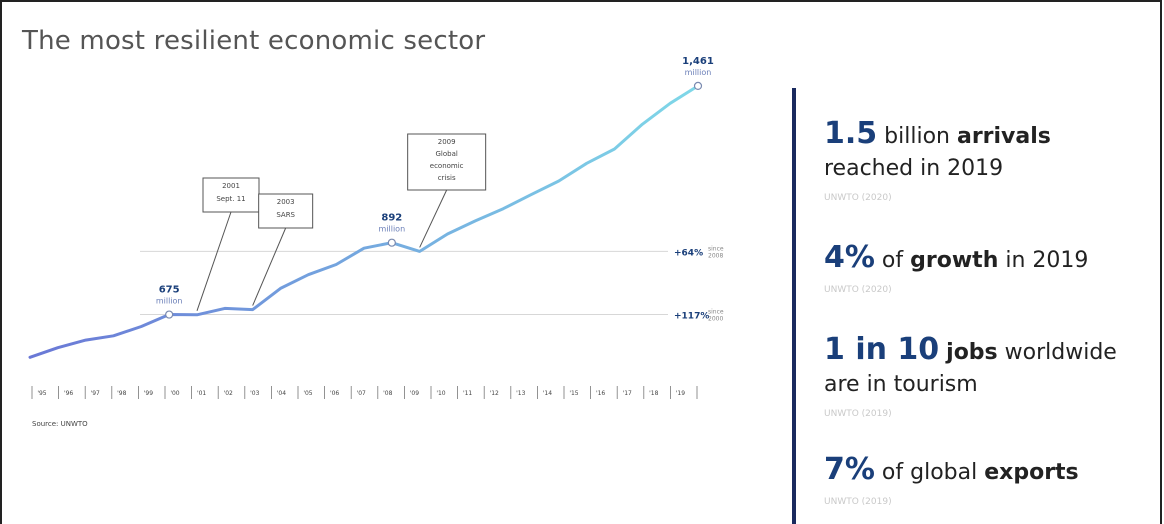 Image resolution: width=1164 pixels, height=524 pixels. I want to click on tick-label-'15: '15, so click(573, 393).